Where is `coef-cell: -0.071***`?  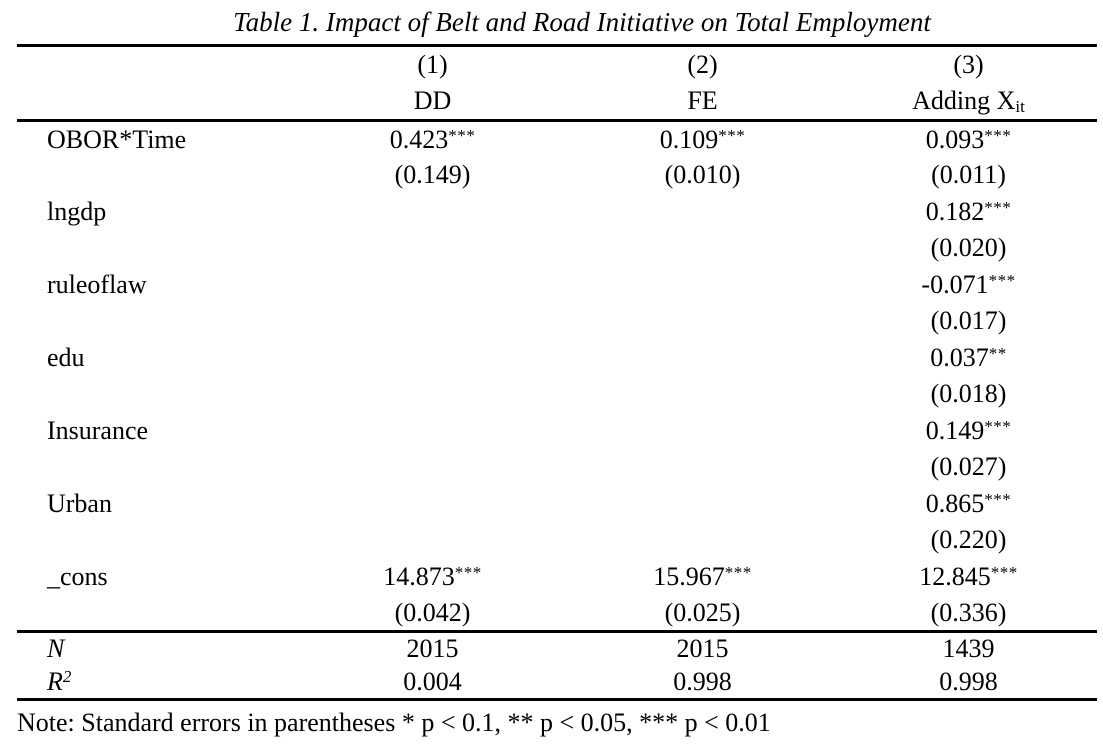 coef-cell: -0.071*** is located at coordinates (968, 285).